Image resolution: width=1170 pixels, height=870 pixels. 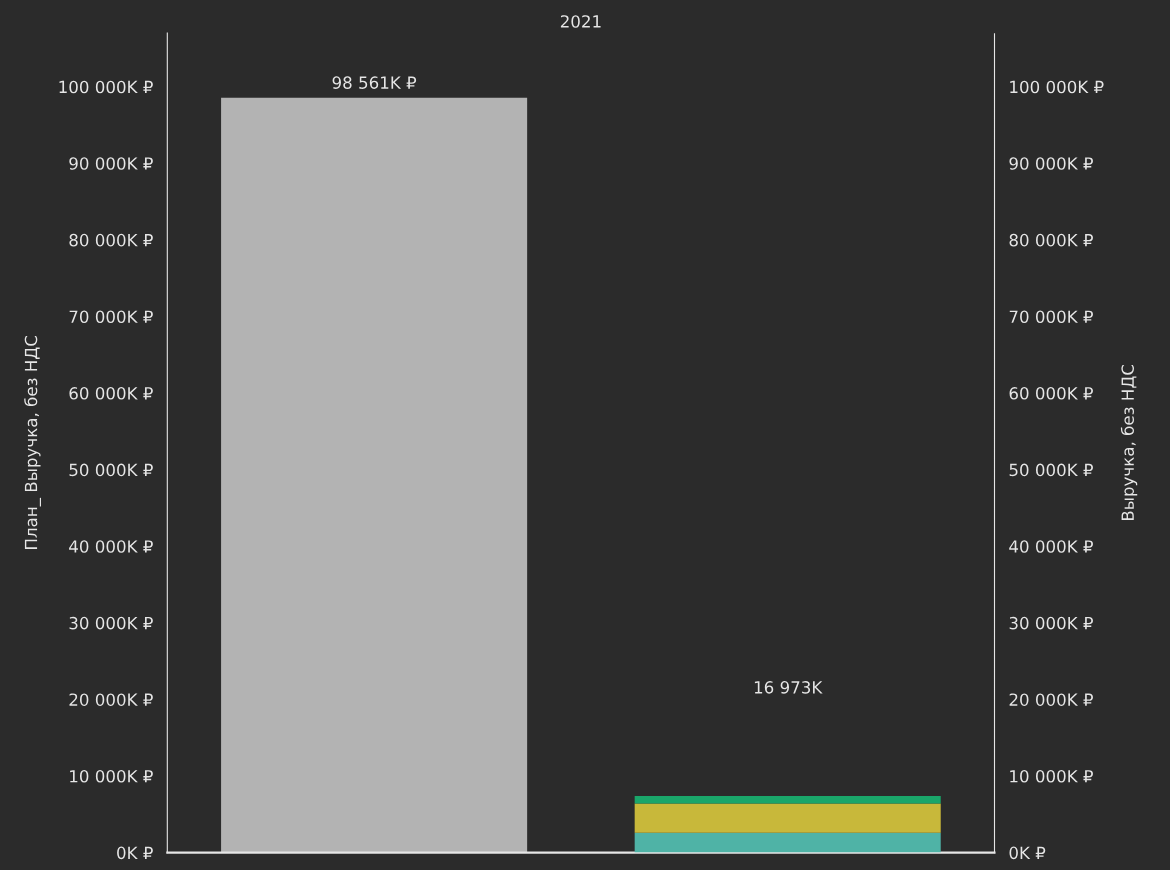 What do you see at coordinates (135, 853) in the screenshot?
I see `y-tick-label: 0K ₽` at bounding box center [135, 853].